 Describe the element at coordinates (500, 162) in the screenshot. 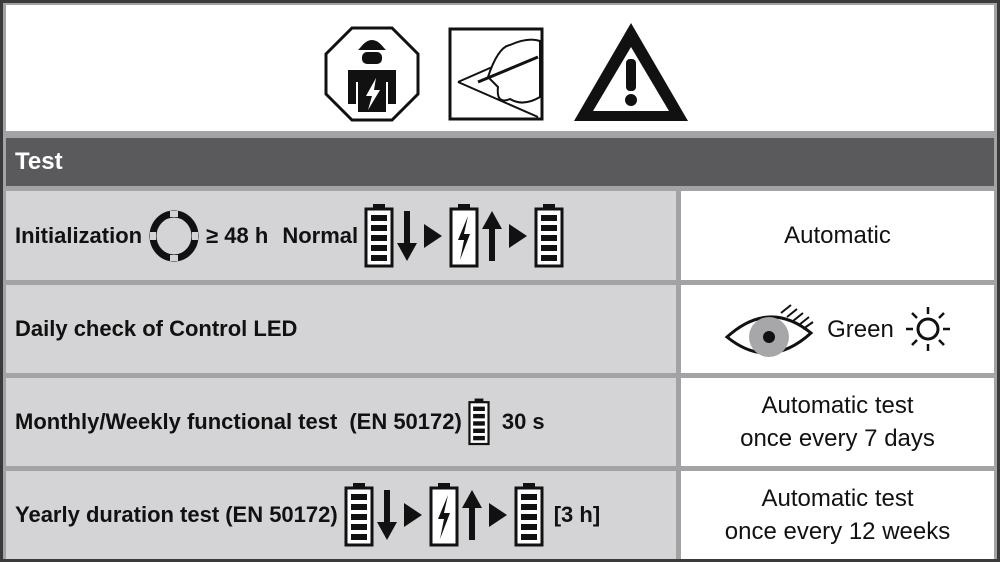

I see `section-header: Test` at that location.